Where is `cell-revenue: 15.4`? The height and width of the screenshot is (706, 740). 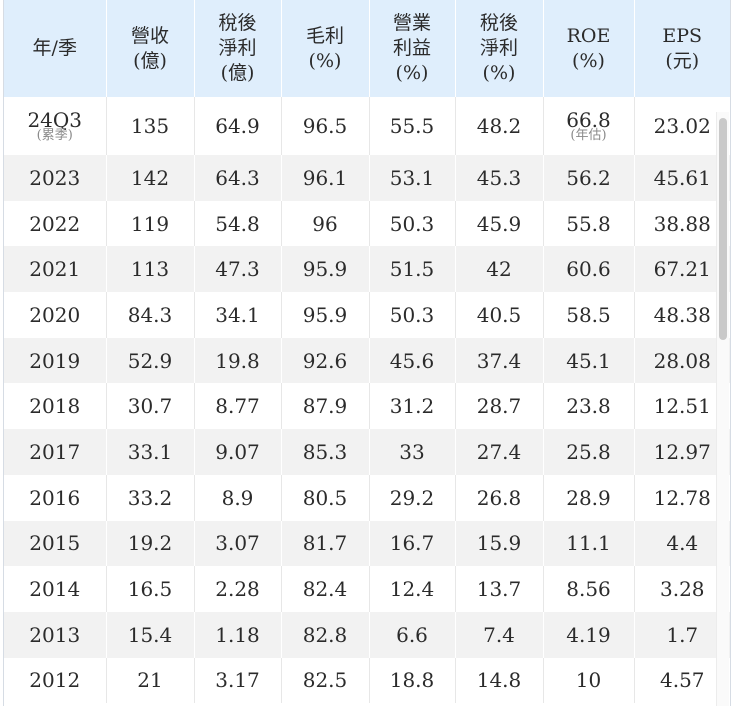 cell-revenue: 15.4 is located at coordinates (149, 634).